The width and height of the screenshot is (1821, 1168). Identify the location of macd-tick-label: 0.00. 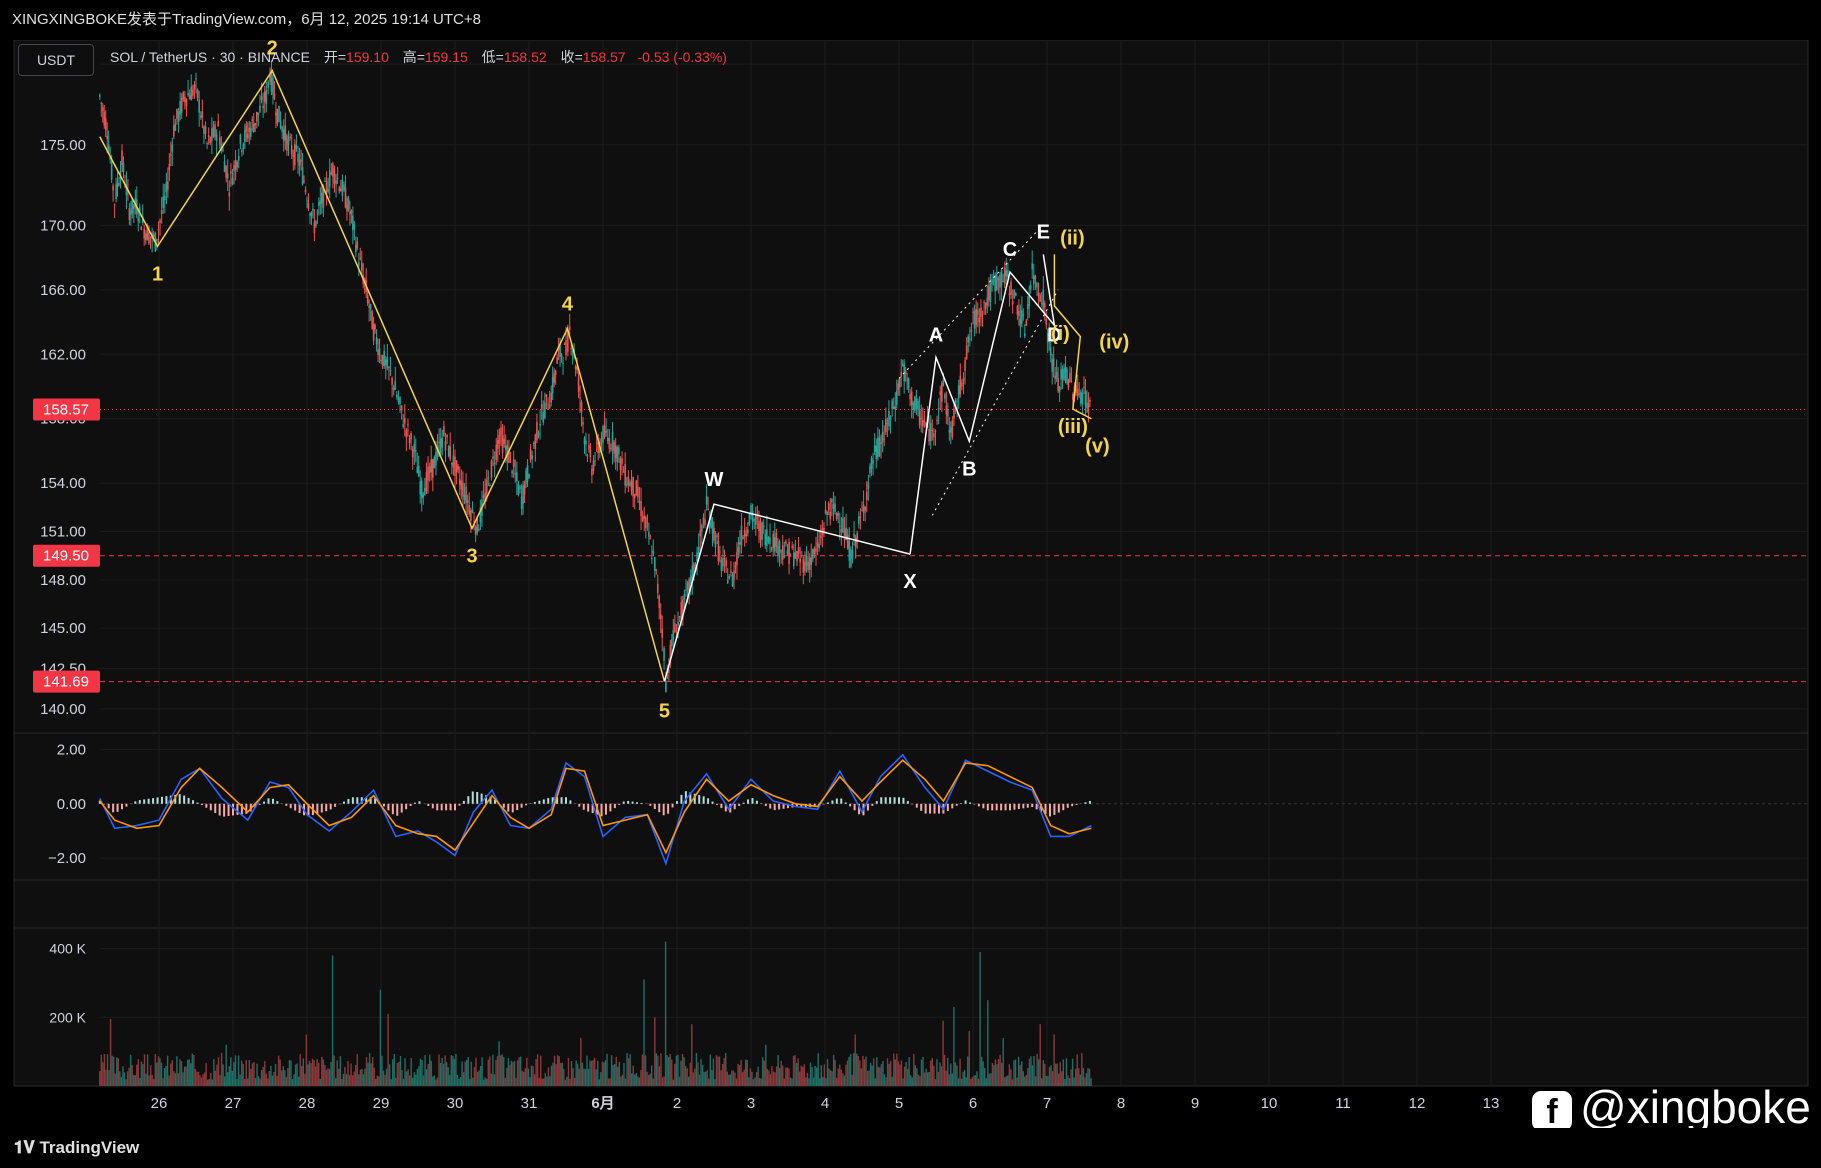
(71, 804).